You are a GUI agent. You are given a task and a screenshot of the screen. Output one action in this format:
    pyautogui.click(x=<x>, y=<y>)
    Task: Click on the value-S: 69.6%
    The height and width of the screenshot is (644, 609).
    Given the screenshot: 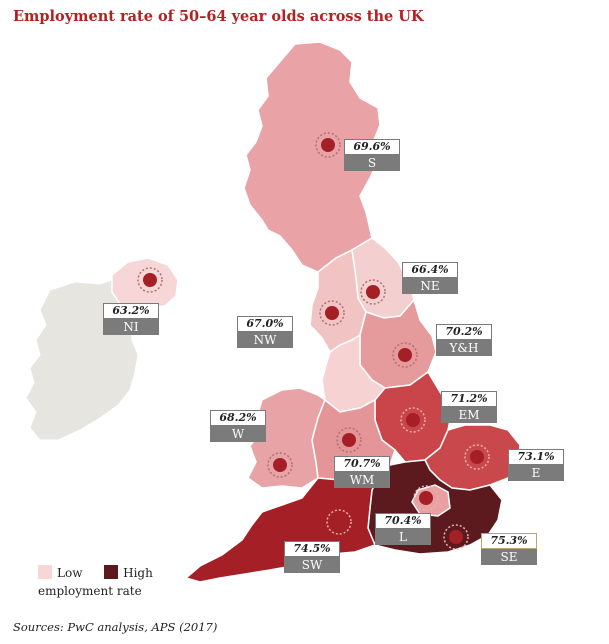 What is the action you would take?
    pyautogui.click(x=372, y=147)
    